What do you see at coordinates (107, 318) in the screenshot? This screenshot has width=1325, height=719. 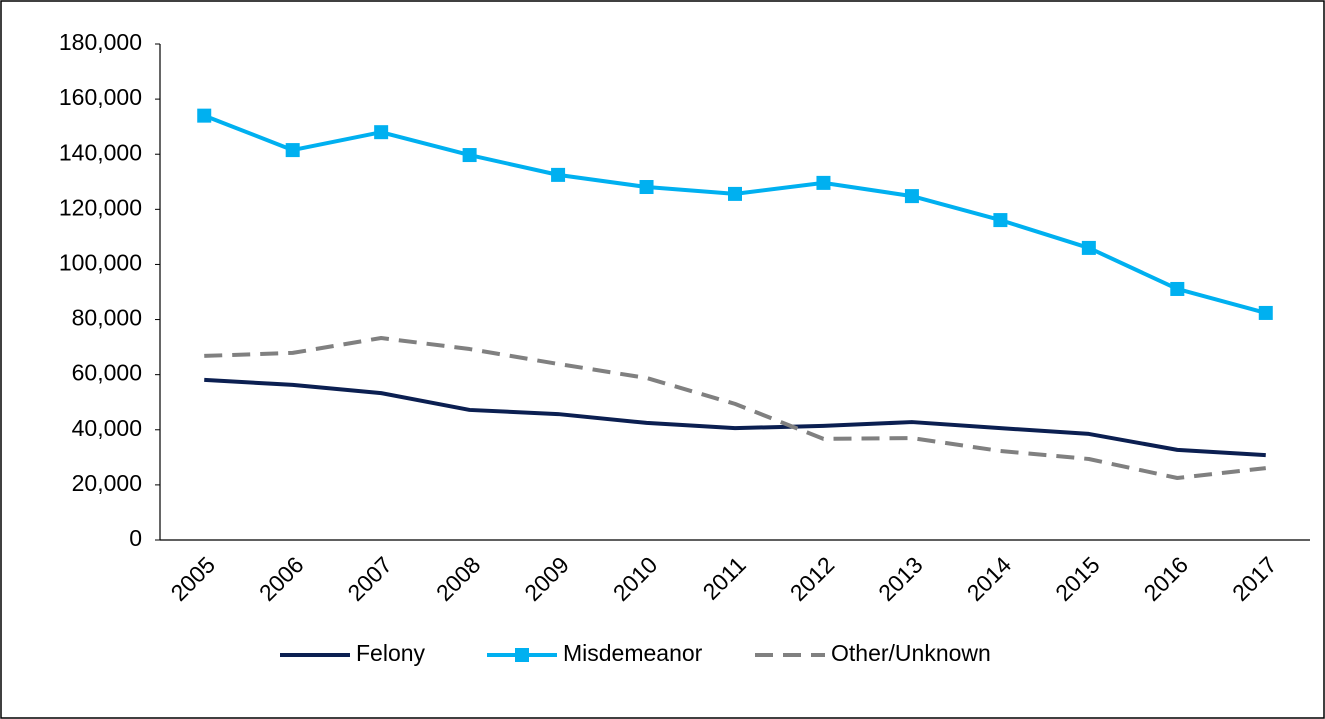 I see `y-tick-label: 80,000` at bounding box center [107, 318].